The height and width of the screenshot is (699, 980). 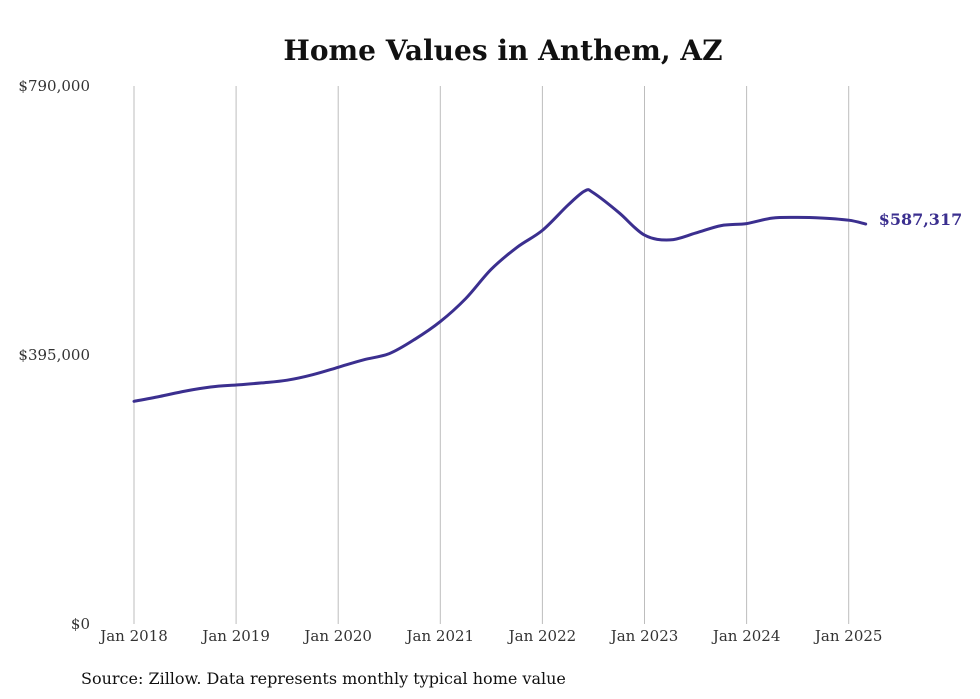 I want to click on y-tick-label: $790,000, so click(x=54, y=86).